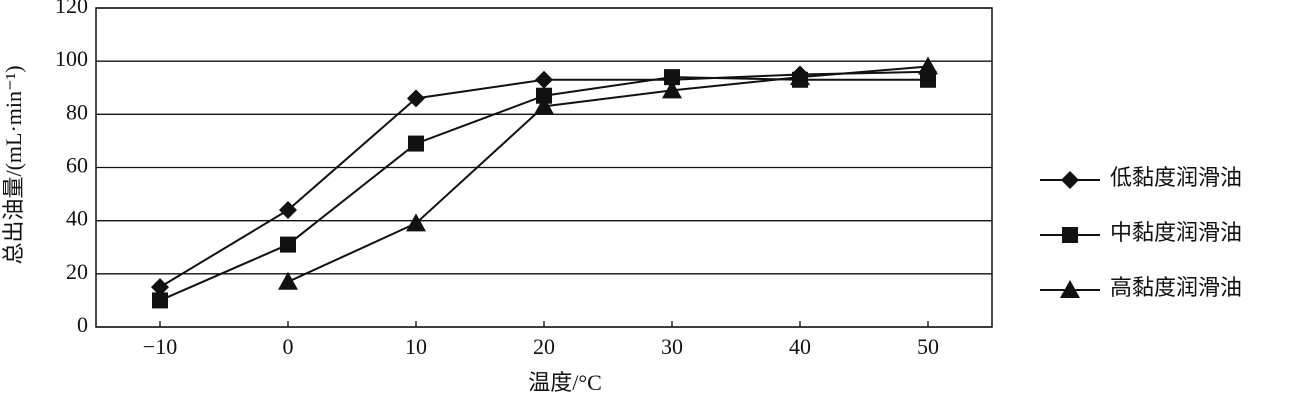  I want to click on x-tick-label: 50, so click(928, 346).